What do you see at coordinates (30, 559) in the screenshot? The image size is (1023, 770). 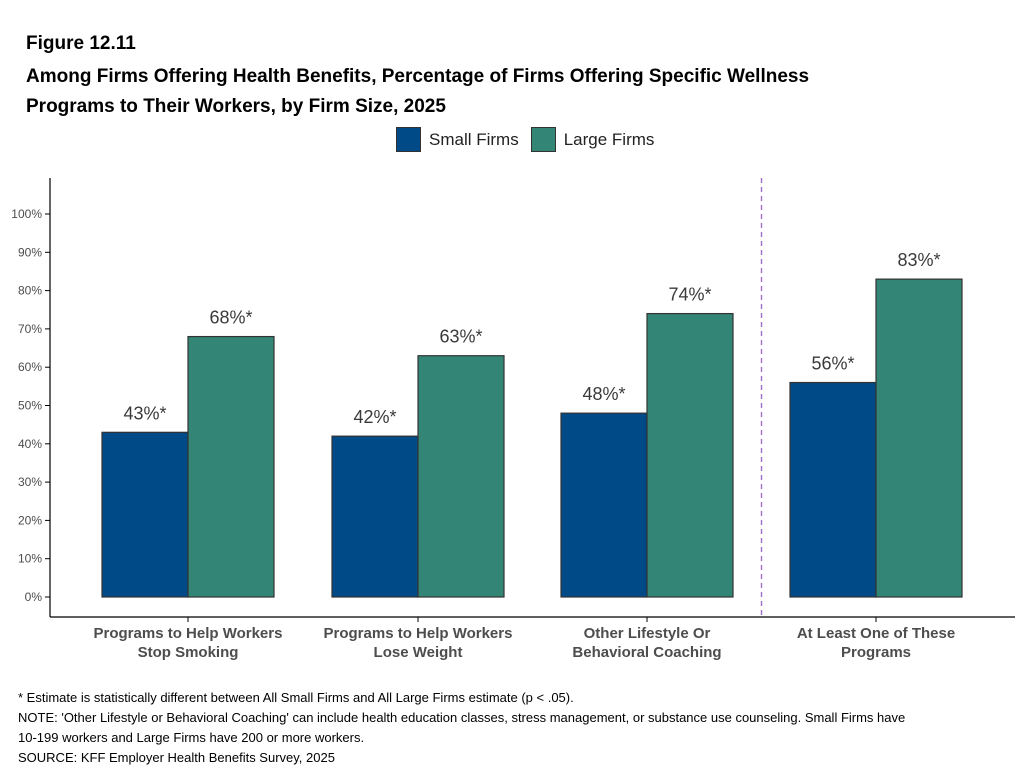 I see `y-tick-label: 10%` at bounding box center [30, 559].